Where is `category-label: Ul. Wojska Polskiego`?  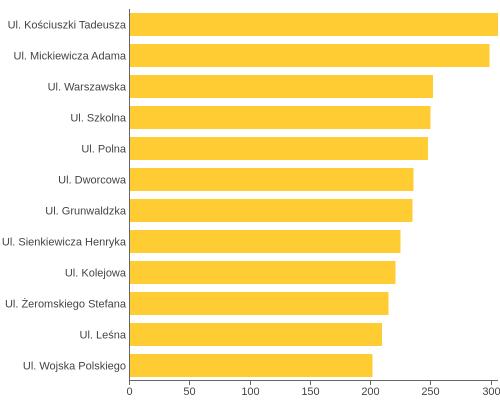 category-label: Ul. Wojska Polskiego is located at coordinates (74, 367).